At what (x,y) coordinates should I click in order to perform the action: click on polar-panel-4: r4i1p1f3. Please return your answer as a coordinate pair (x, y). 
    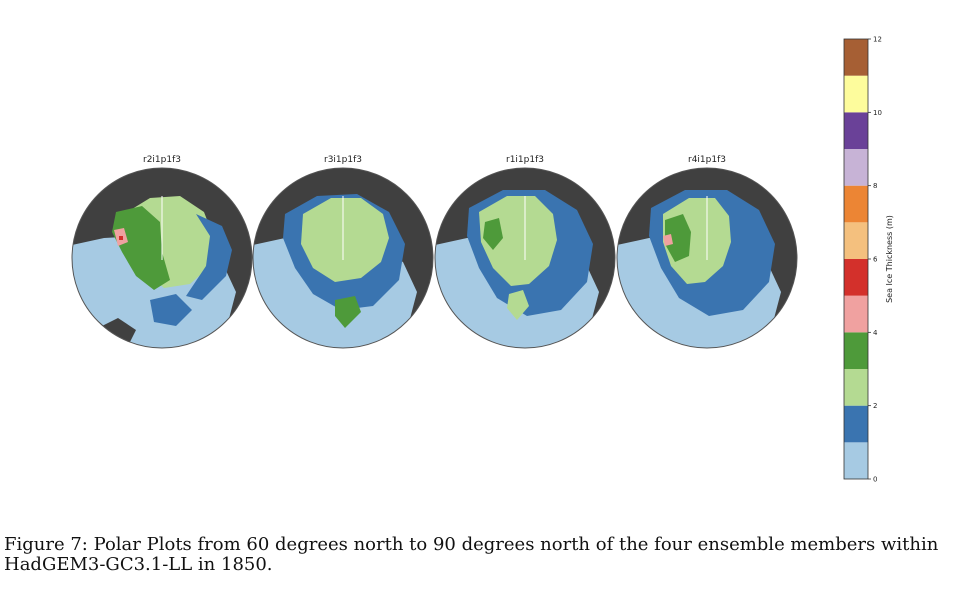
    Looking at the image, I should click on (707, 252).